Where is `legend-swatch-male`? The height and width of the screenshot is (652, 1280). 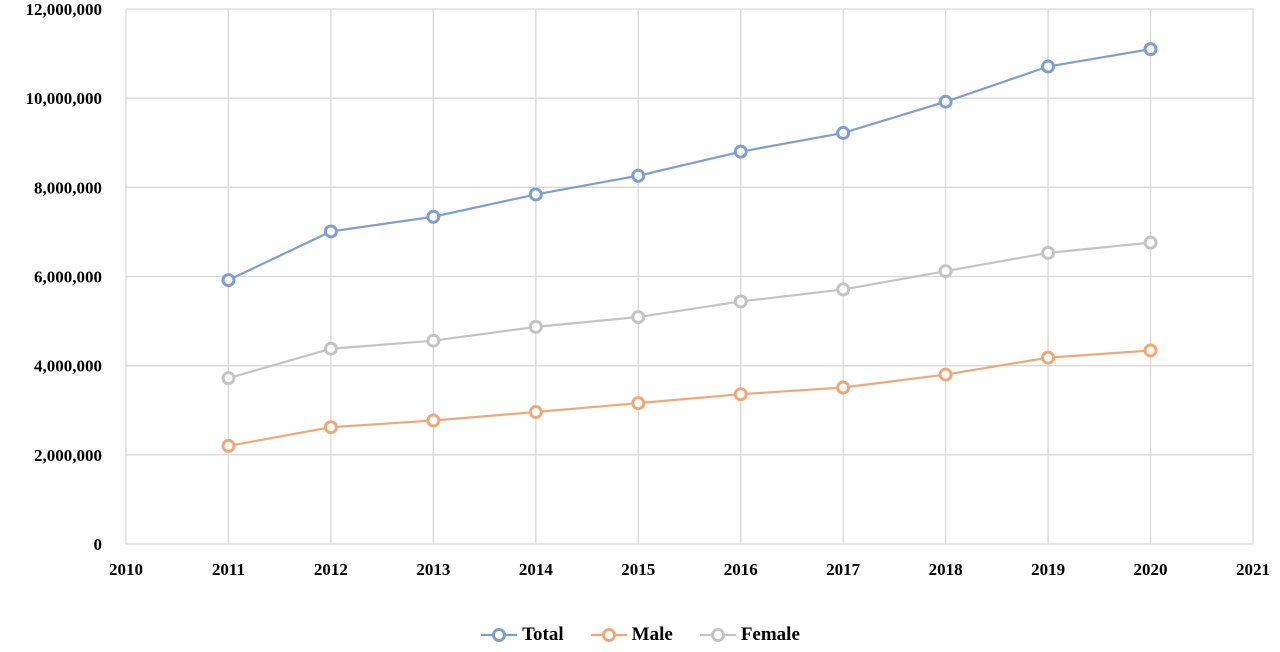 legend-swatch-male is located at coordinates (608, 635).